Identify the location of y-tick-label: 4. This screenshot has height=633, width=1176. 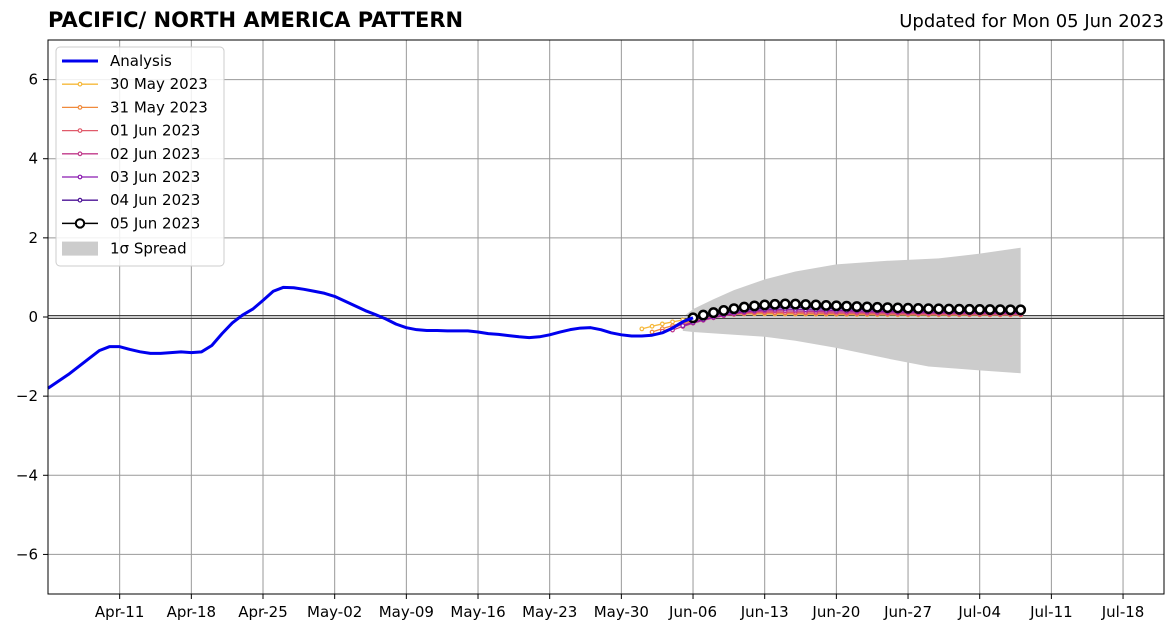
(33, 159).